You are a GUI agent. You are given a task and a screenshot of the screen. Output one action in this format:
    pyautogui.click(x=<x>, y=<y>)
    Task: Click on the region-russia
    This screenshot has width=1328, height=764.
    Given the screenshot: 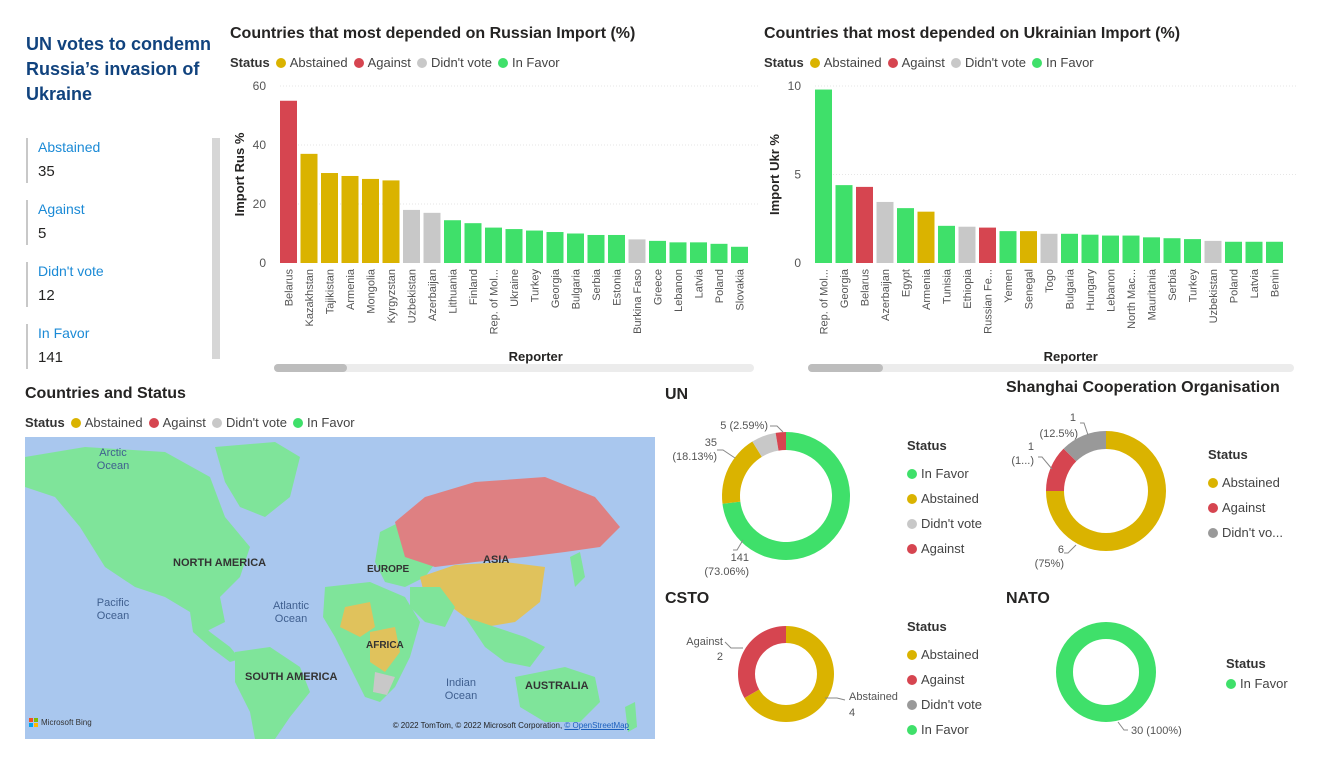 What is the action you would take?
    pyautogui.click(x=507, y=522)
    